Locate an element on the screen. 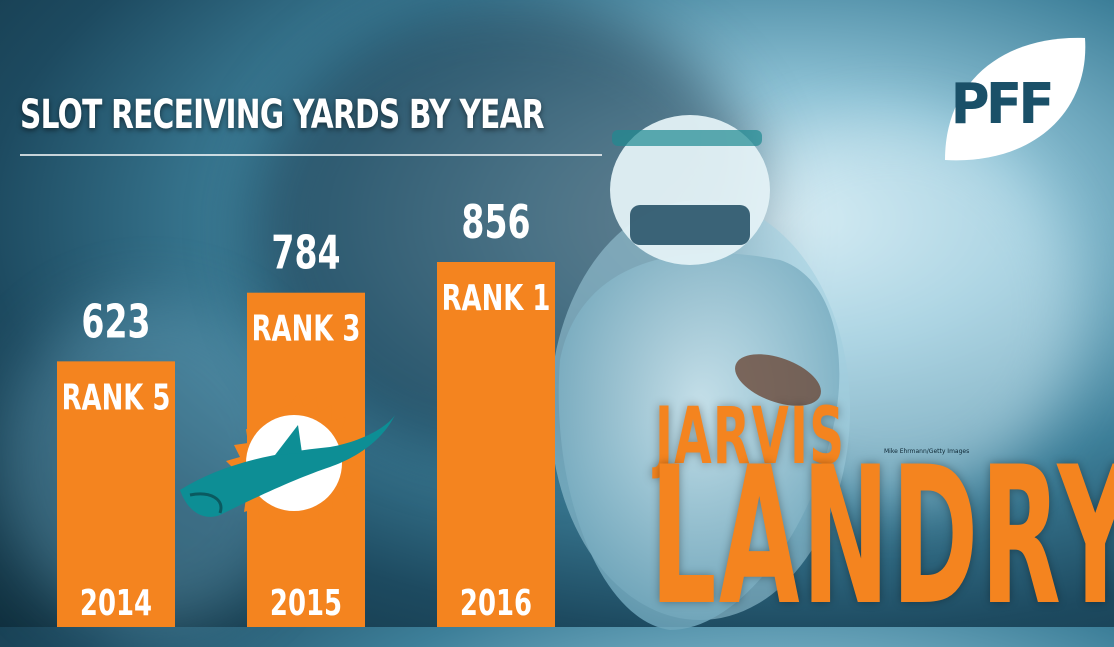 The image size is (1114, 647). dolphins-logo-icon is located at coordinates (287, 461).